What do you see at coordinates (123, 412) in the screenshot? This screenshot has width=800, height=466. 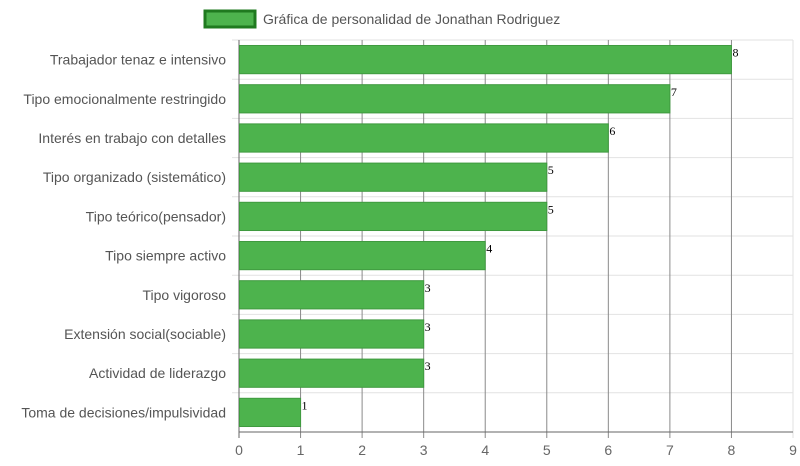 I see `category-label: Toma de decisiones/impulsividad` at bounding box center [123, 412].